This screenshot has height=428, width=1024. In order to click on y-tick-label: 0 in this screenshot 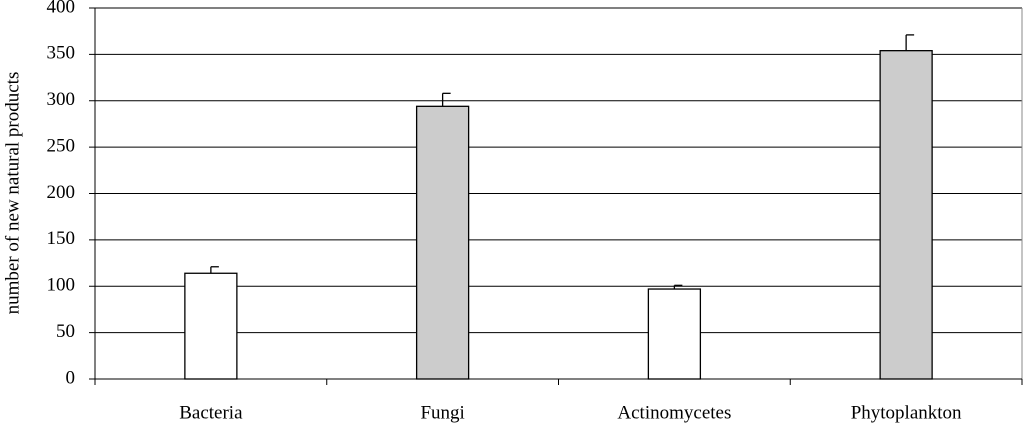, I will do `click(71, 377)`.